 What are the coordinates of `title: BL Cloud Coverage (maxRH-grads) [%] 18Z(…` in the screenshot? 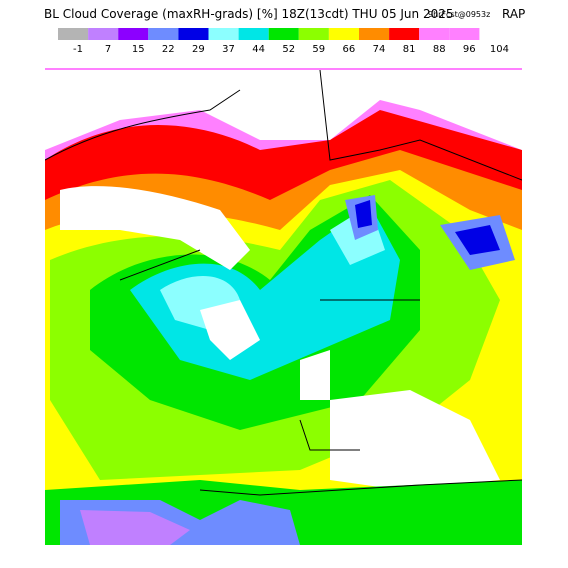 It's located at (249, 14).